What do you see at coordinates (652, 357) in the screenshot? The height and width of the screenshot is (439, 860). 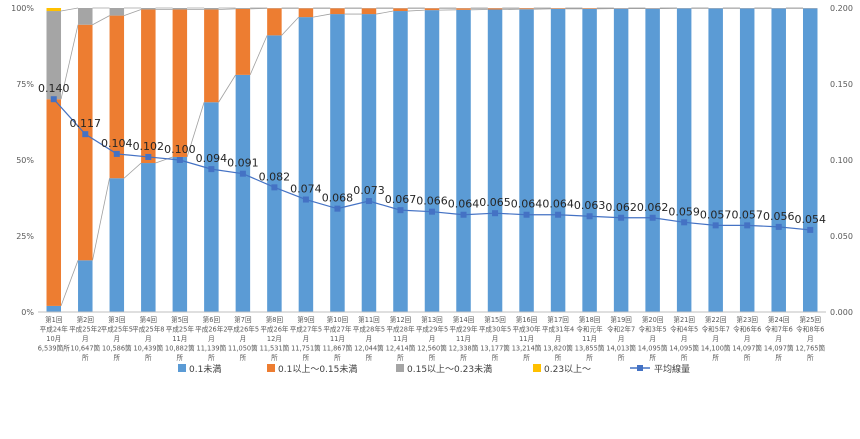 I see `x-tick-label-20-5: 所` at bounding box center [652, 357].